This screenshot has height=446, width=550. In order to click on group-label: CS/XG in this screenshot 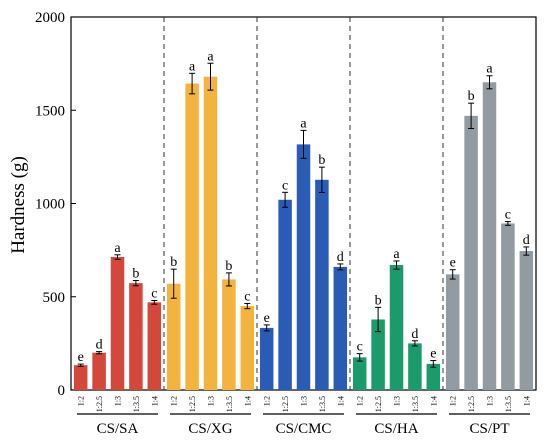, I will do `click(210, 429)`.